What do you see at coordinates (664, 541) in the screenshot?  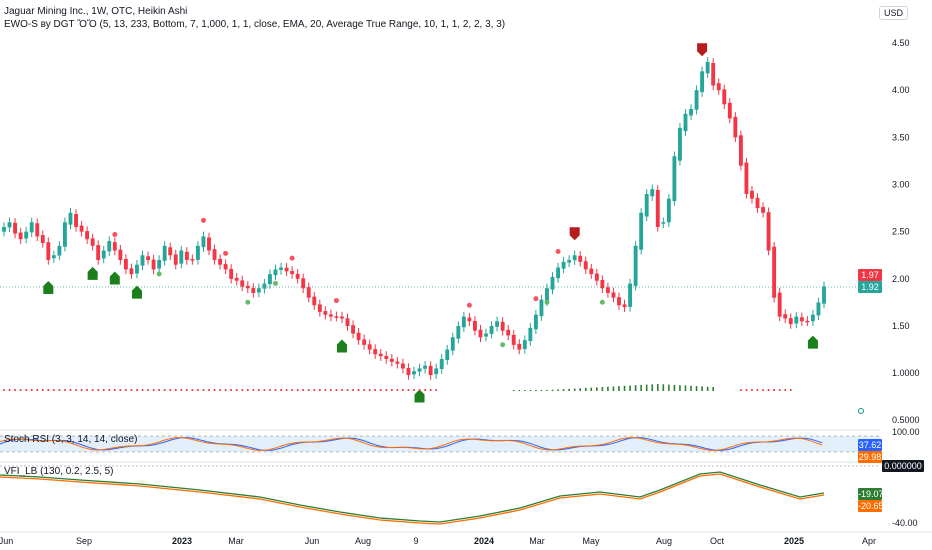 I see `time-axis-label: Aug` at bounding box center [664, 541].